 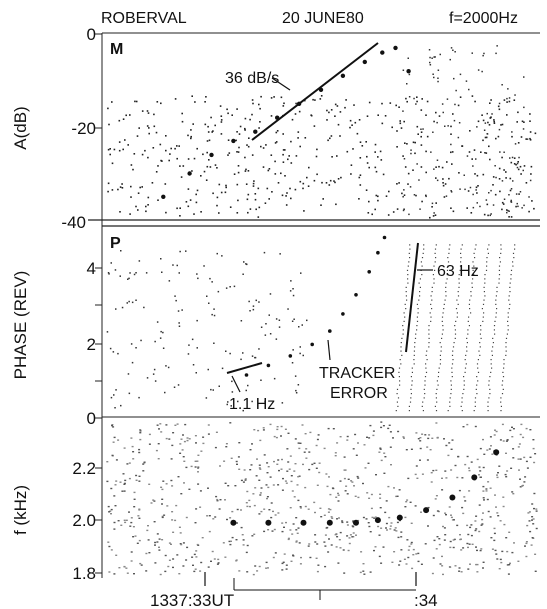 I want to click on slope-63hz-line, so click(x=412, y=297).